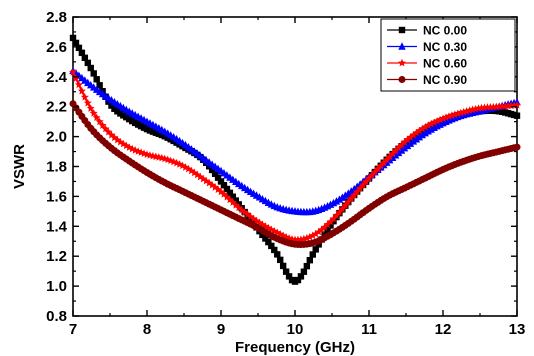  What do you see at coordinates (147, 329) in the screenshot?
I see `x-tick-label: 8` at bounding box center [147, 329].